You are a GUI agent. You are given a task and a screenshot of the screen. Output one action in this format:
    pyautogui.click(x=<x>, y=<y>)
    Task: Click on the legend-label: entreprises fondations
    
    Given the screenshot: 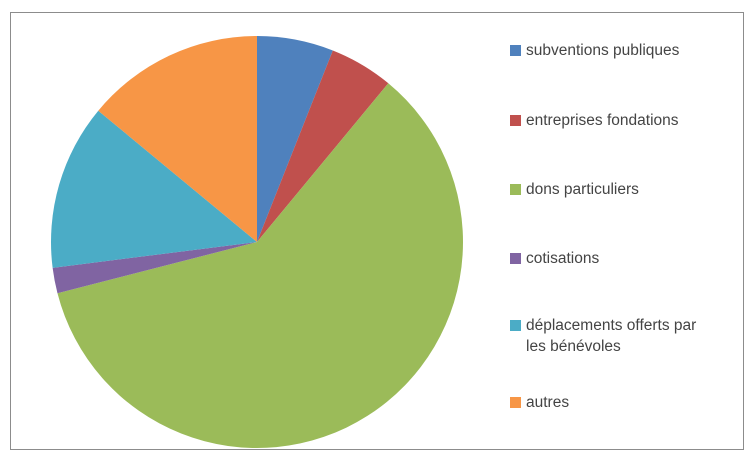 What is the action you would take?
    pyautogui.click(x=602, y=120)
    